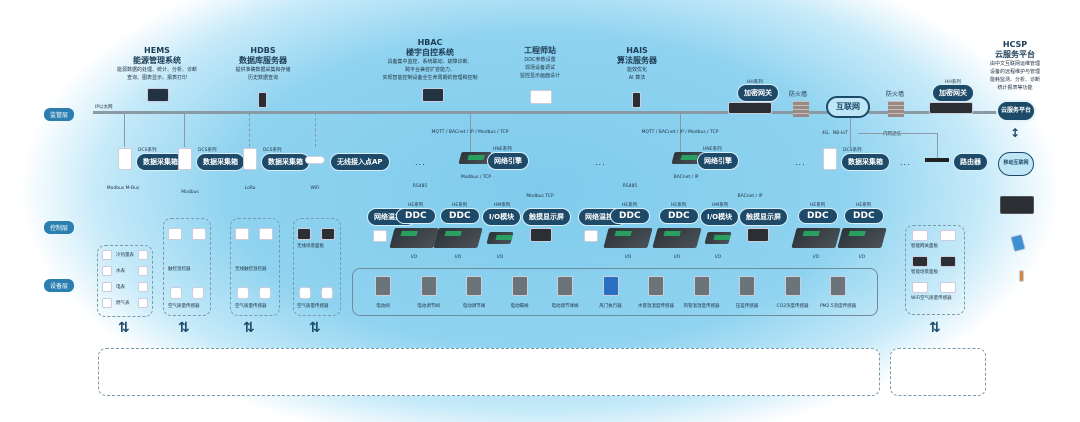  What do you see at coordinates (610, 306) in the screenshot?
I see `field-device-label: 风门执行器` at bounding box center [610, 306].